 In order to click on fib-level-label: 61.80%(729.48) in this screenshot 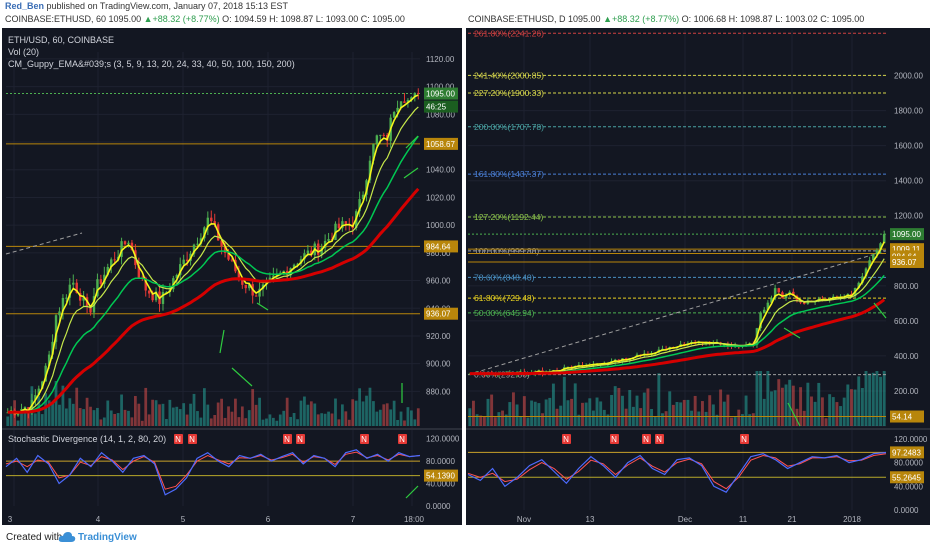, I will do `click(504, 298)`.